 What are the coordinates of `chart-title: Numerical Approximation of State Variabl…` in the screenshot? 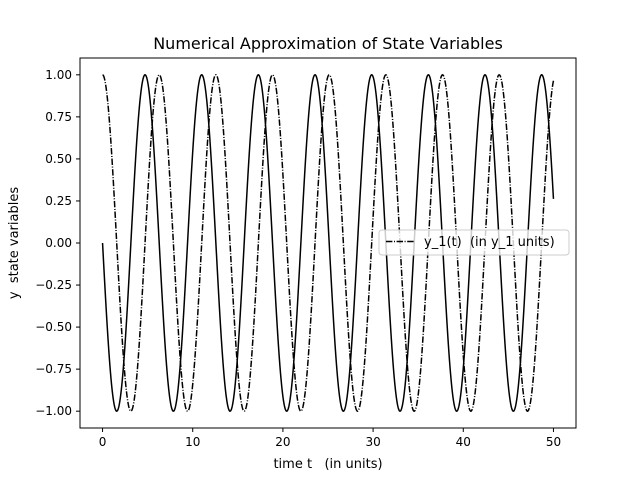 It's located at (328, 43).